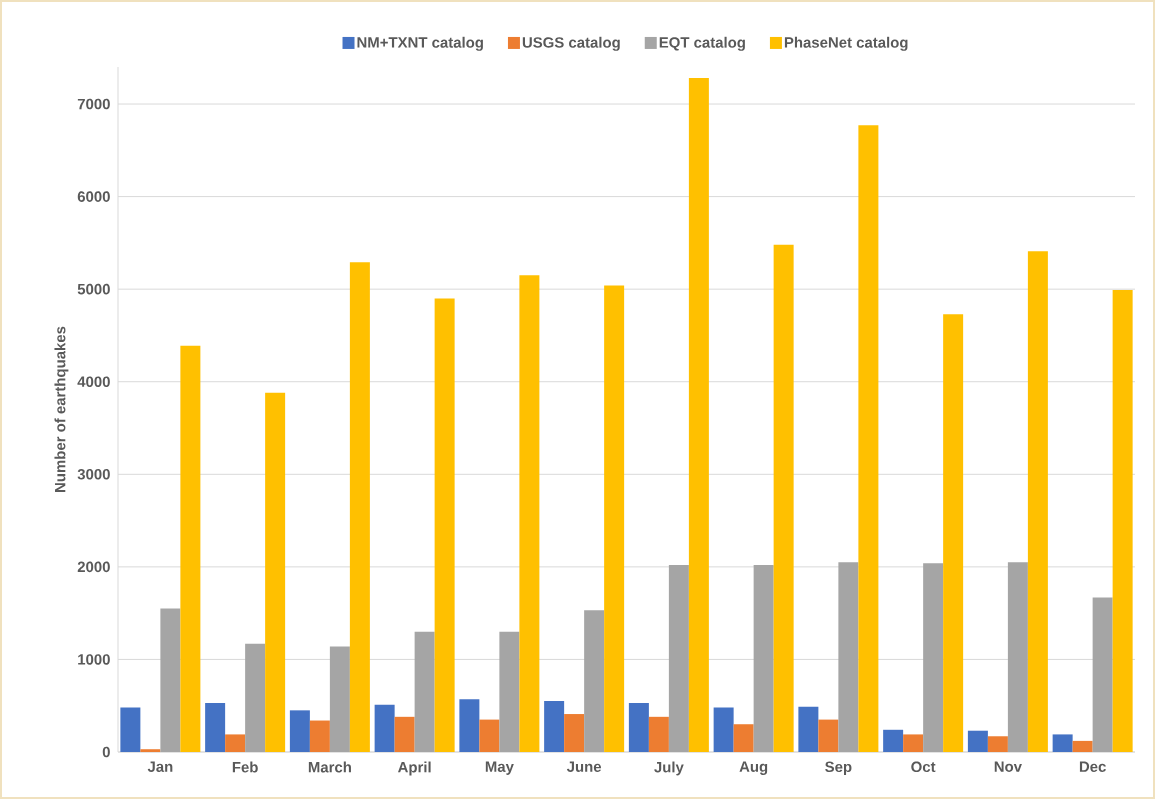 The height and width of the screenshot is (799, 1155). Describe the element at coordinates (753, 768) in the screenshot. I see `x-tick-label: Aug` at that location.